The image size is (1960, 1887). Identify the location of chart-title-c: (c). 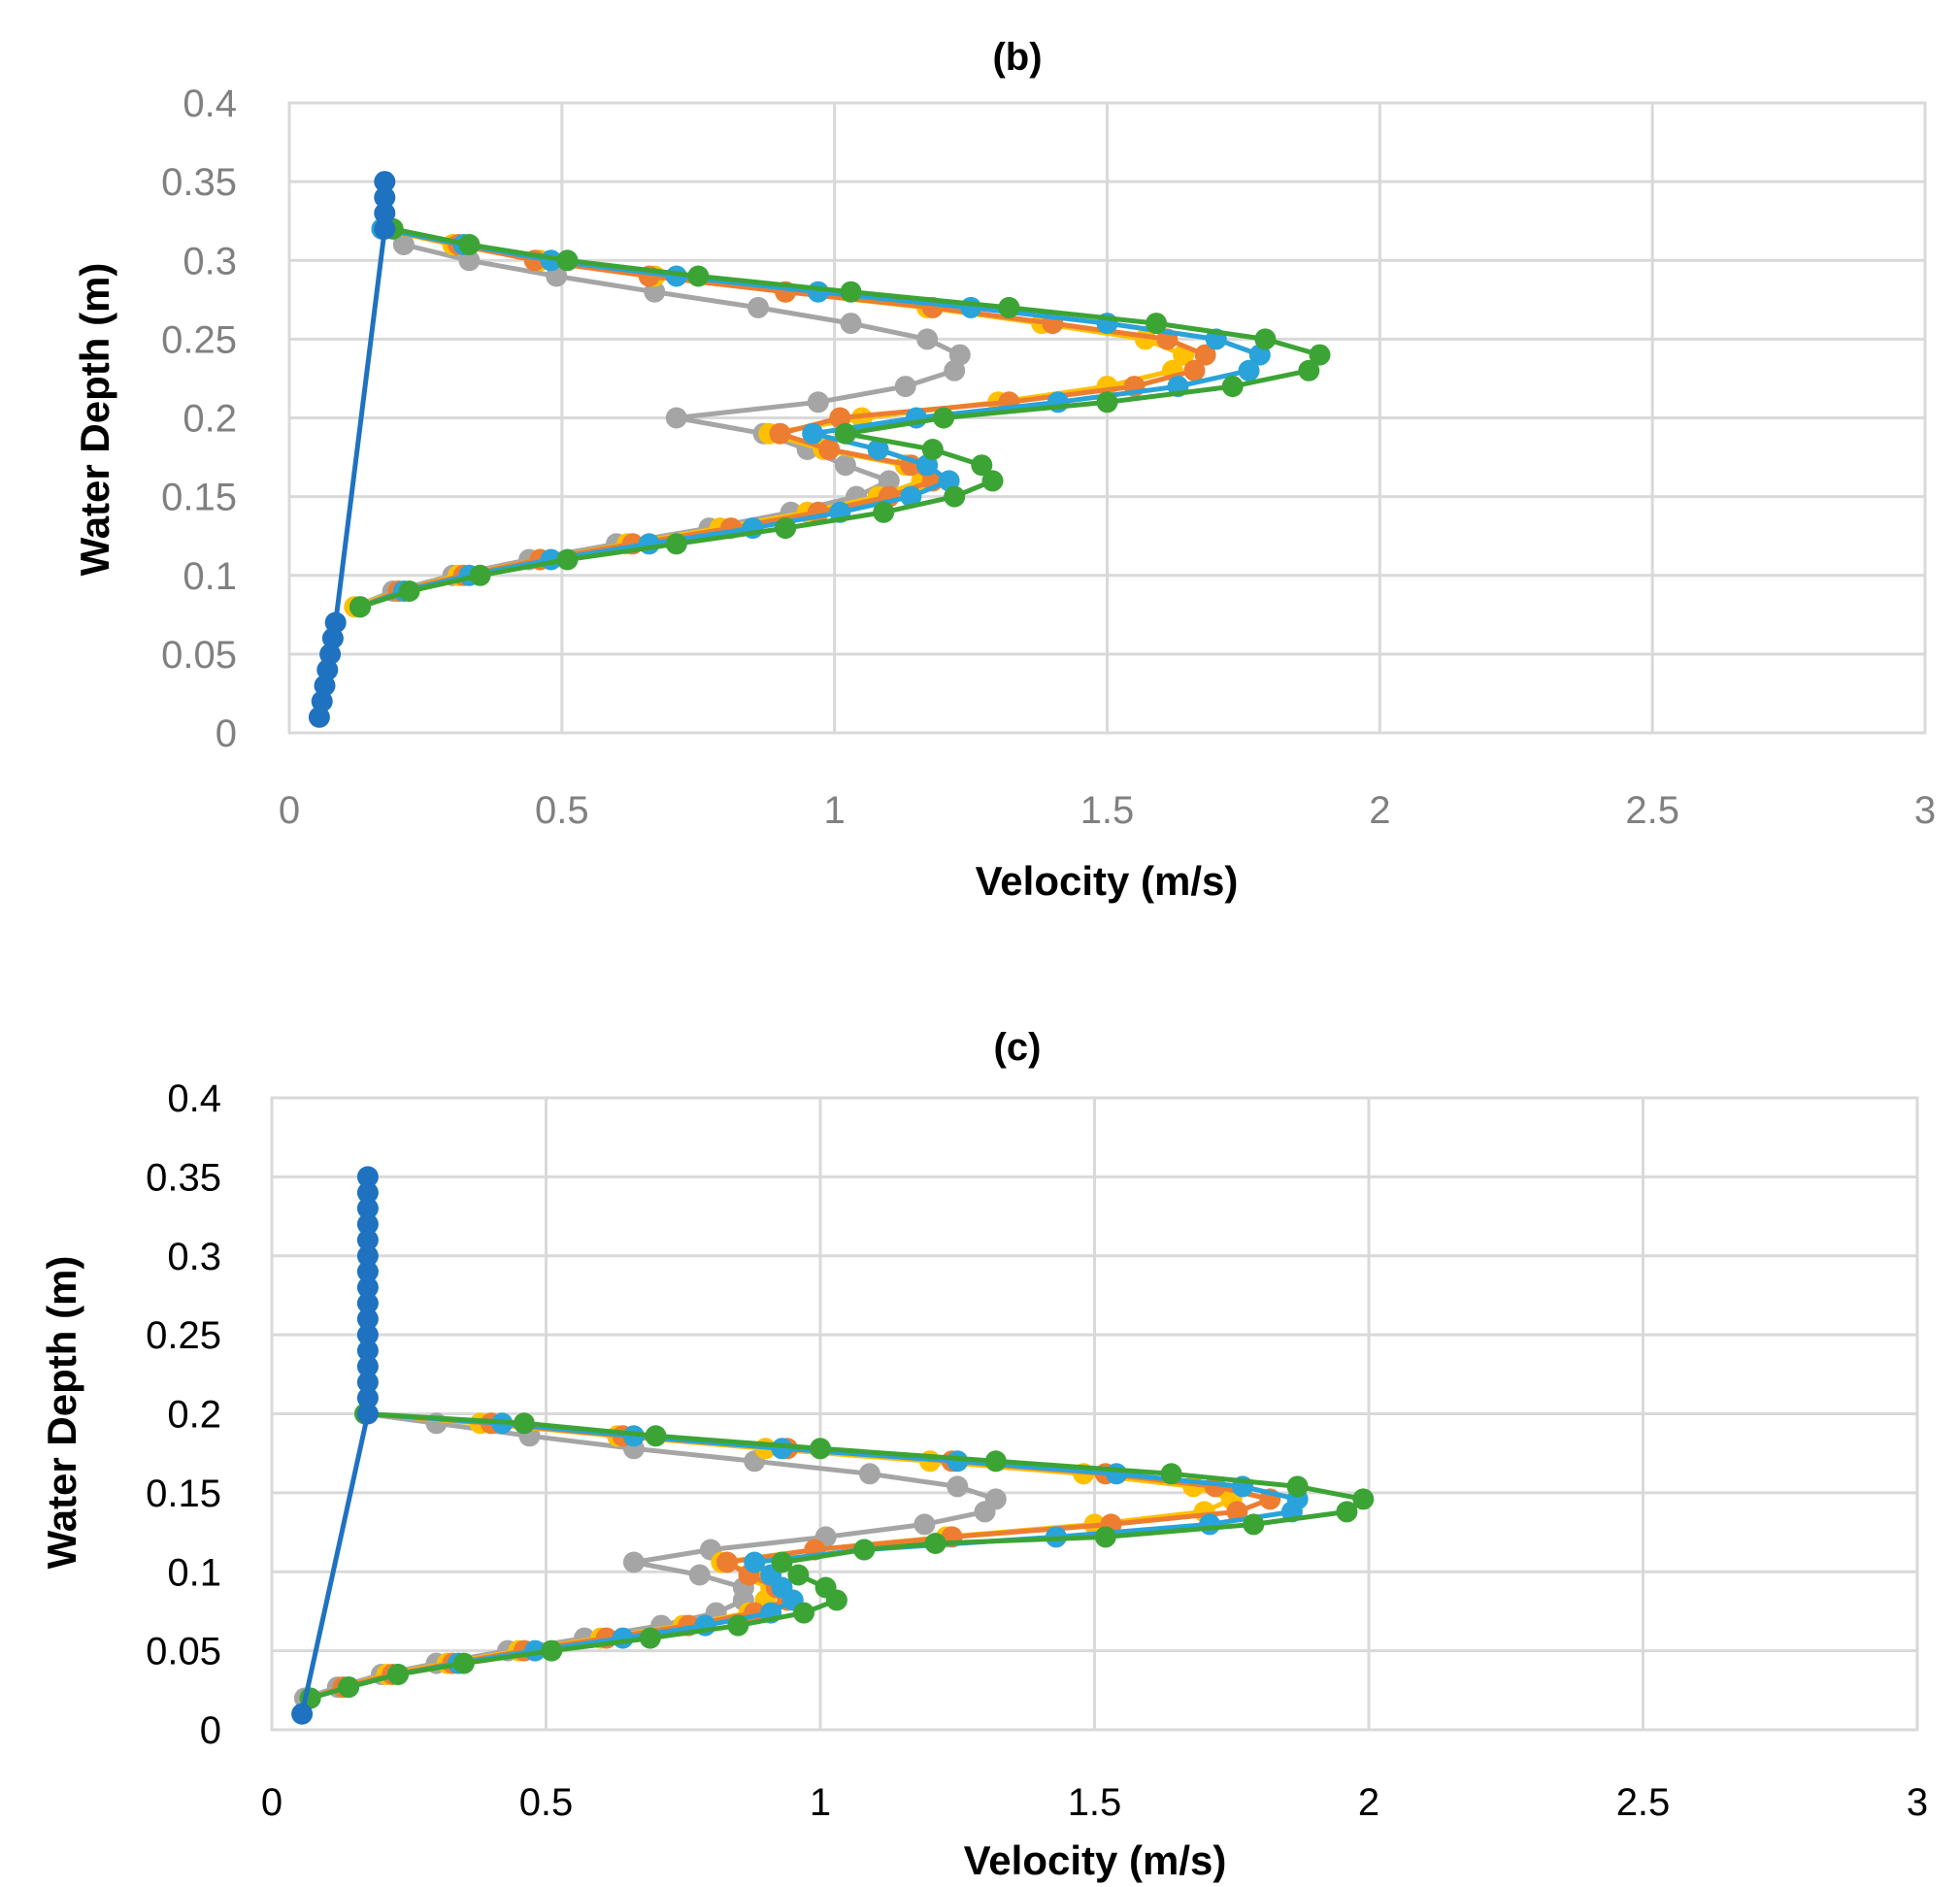
(1018, 1047).